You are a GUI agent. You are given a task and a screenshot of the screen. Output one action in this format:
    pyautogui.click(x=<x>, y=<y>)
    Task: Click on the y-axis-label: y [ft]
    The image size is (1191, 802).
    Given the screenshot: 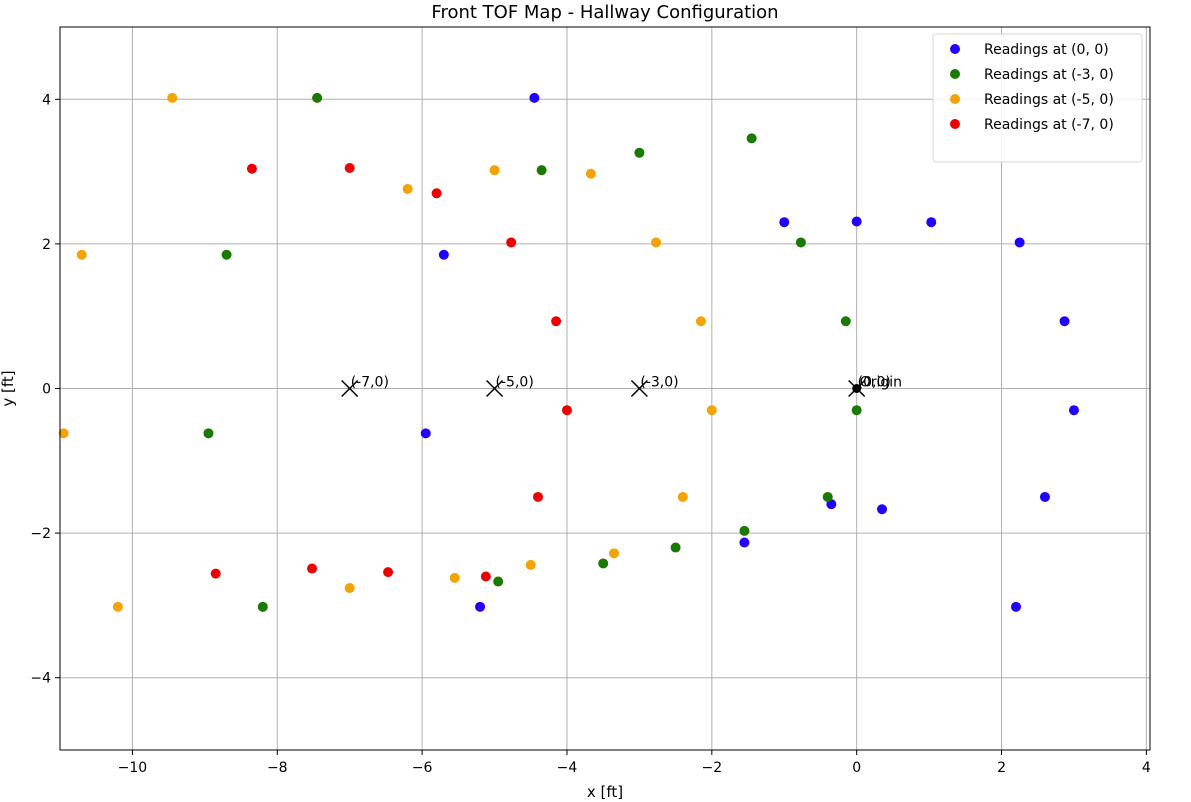 What is the action you would take?
    pyautogui.click(x=8, y=388)
    